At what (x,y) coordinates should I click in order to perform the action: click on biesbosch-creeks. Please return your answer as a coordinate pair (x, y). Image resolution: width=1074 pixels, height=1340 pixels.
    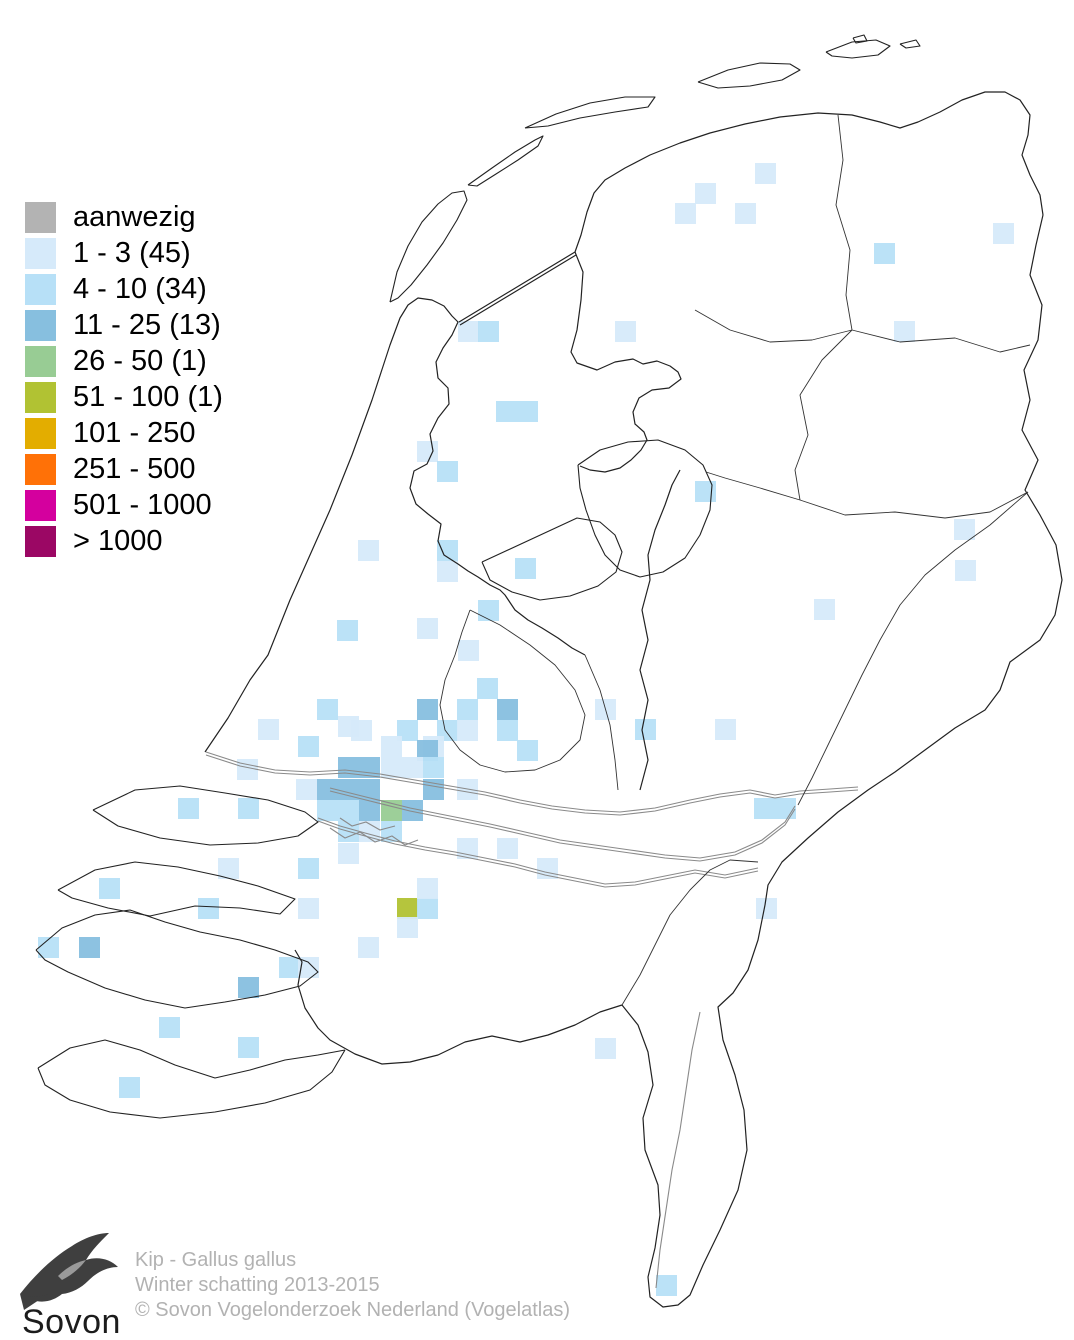
    Looking at the image, I should click on (374, 831).